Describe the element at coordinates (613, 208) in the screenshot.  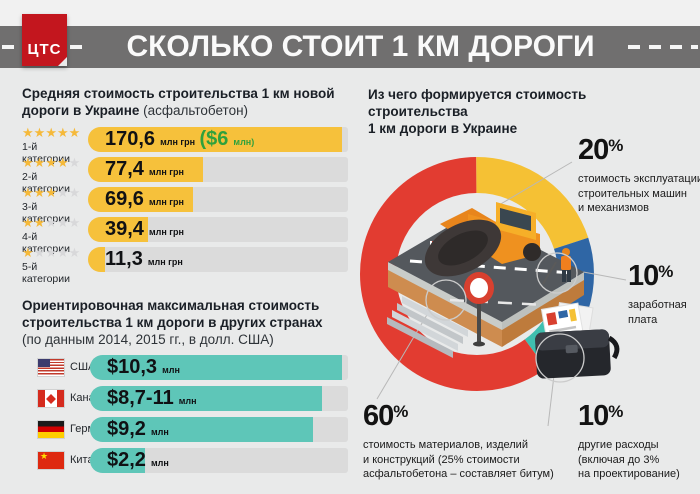
I see `pie-label-line: и механизмов` at that location.